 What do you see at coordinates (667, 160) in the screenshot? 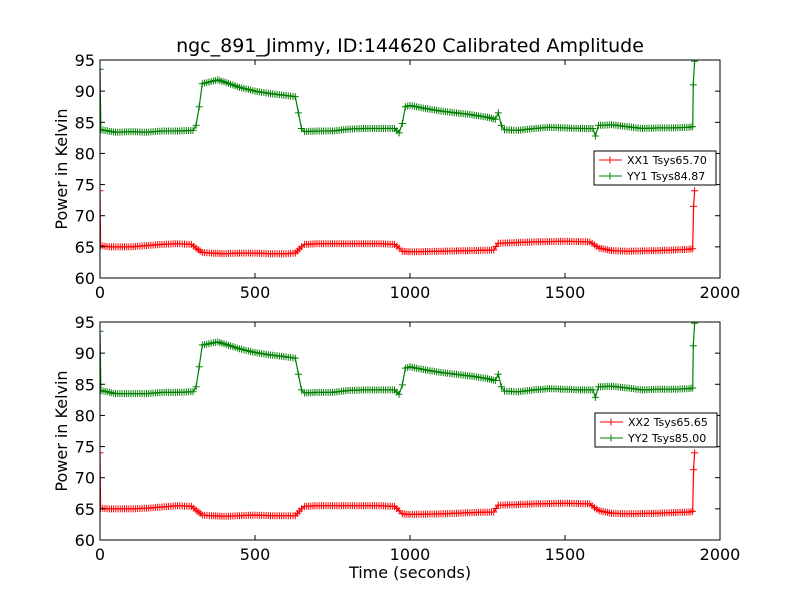
I see `legend-label: XX1 Tsys65.70` at bounding box center [667, 160].